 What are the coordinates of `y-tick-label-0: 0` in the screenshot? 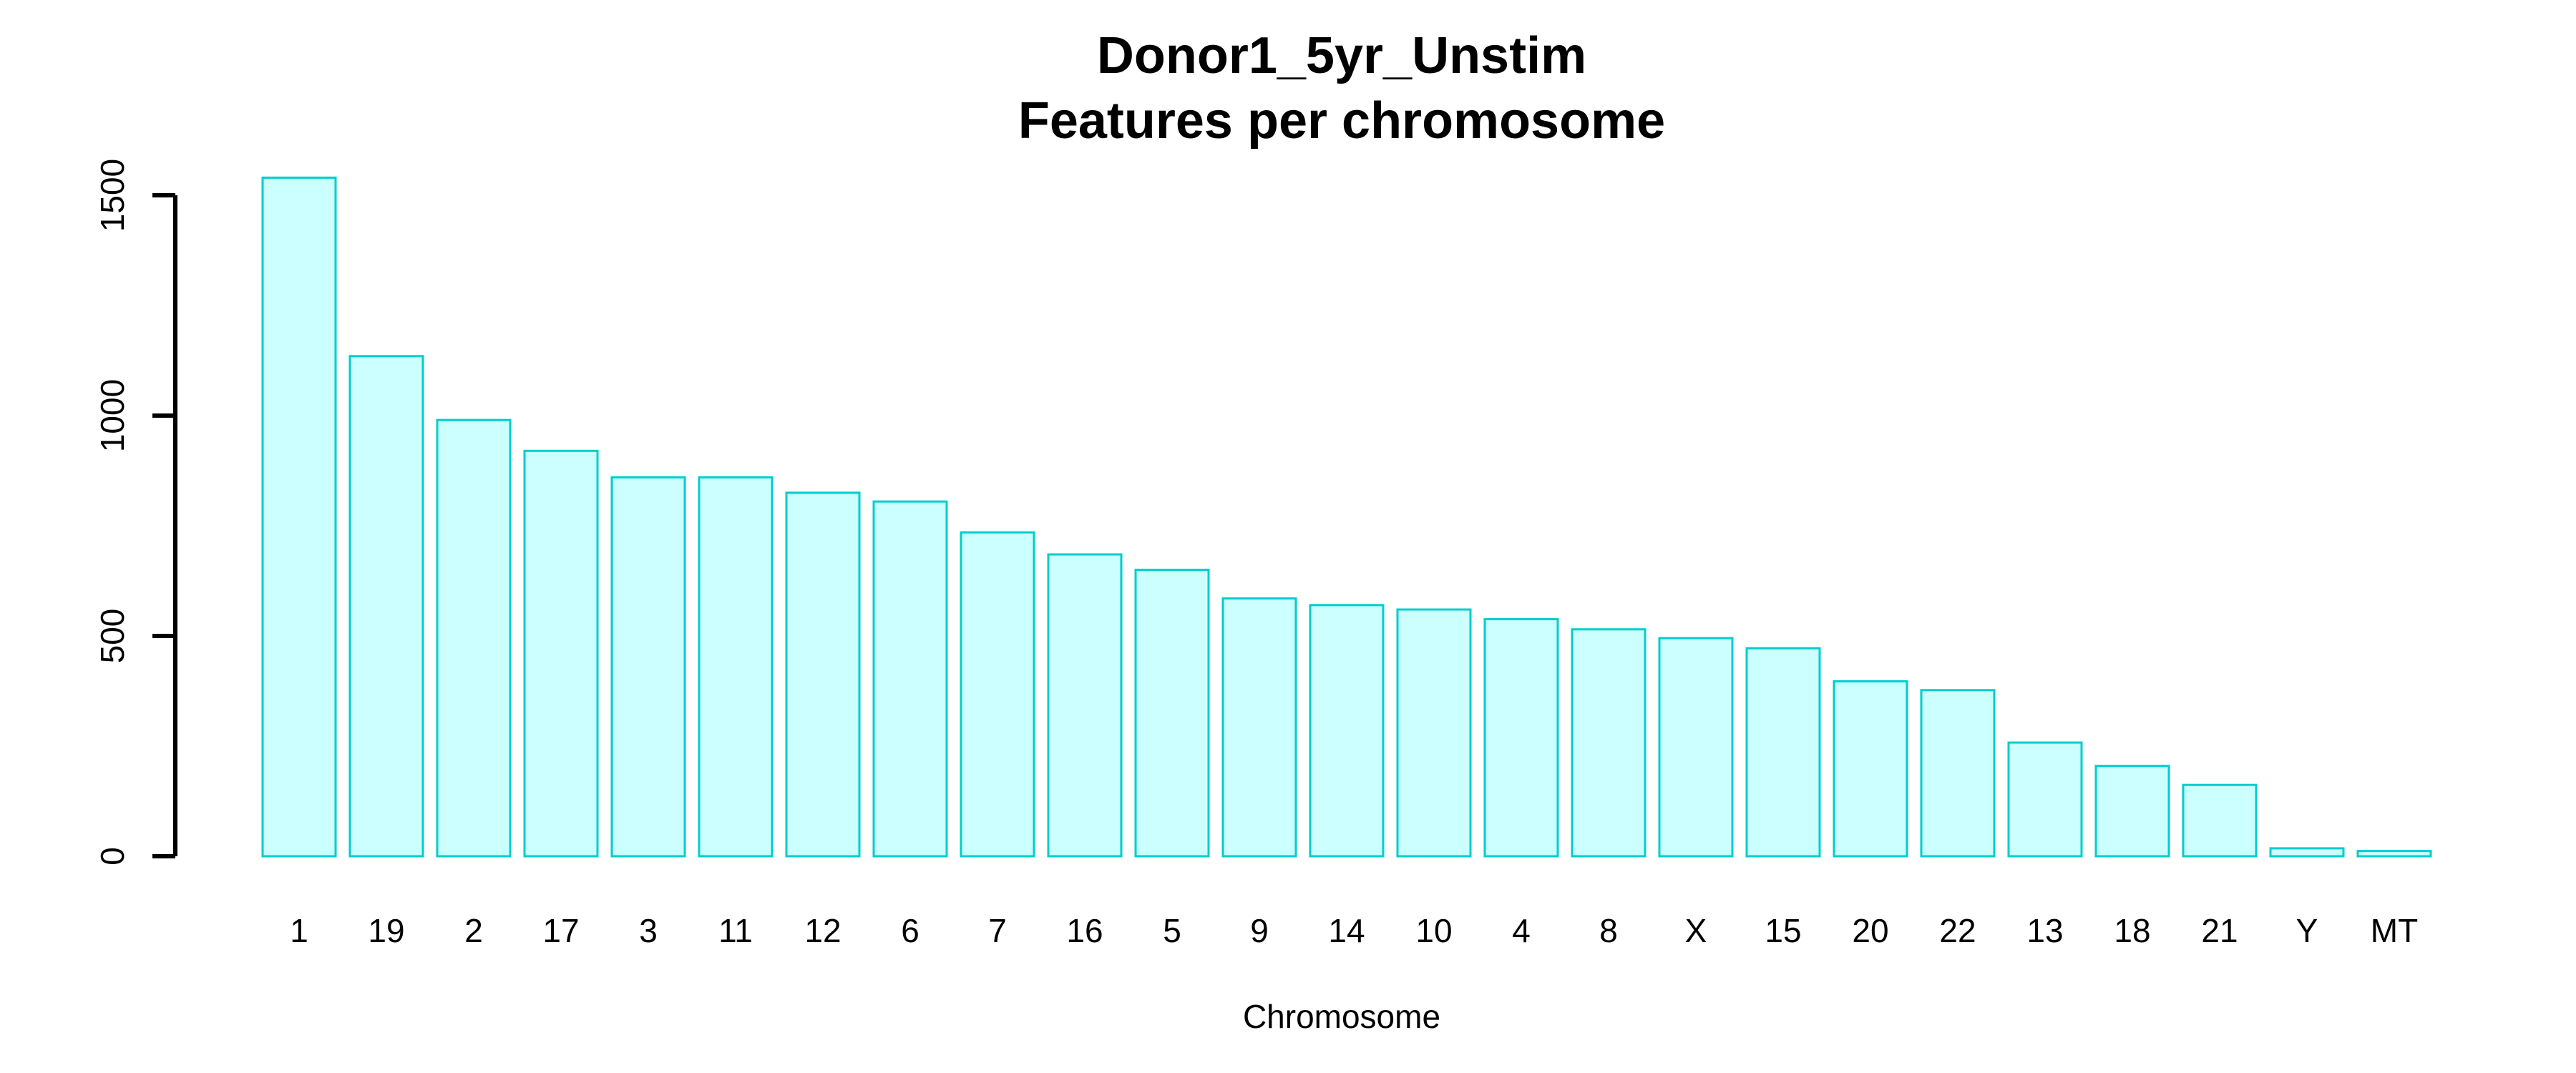 It's located at (112, 856).